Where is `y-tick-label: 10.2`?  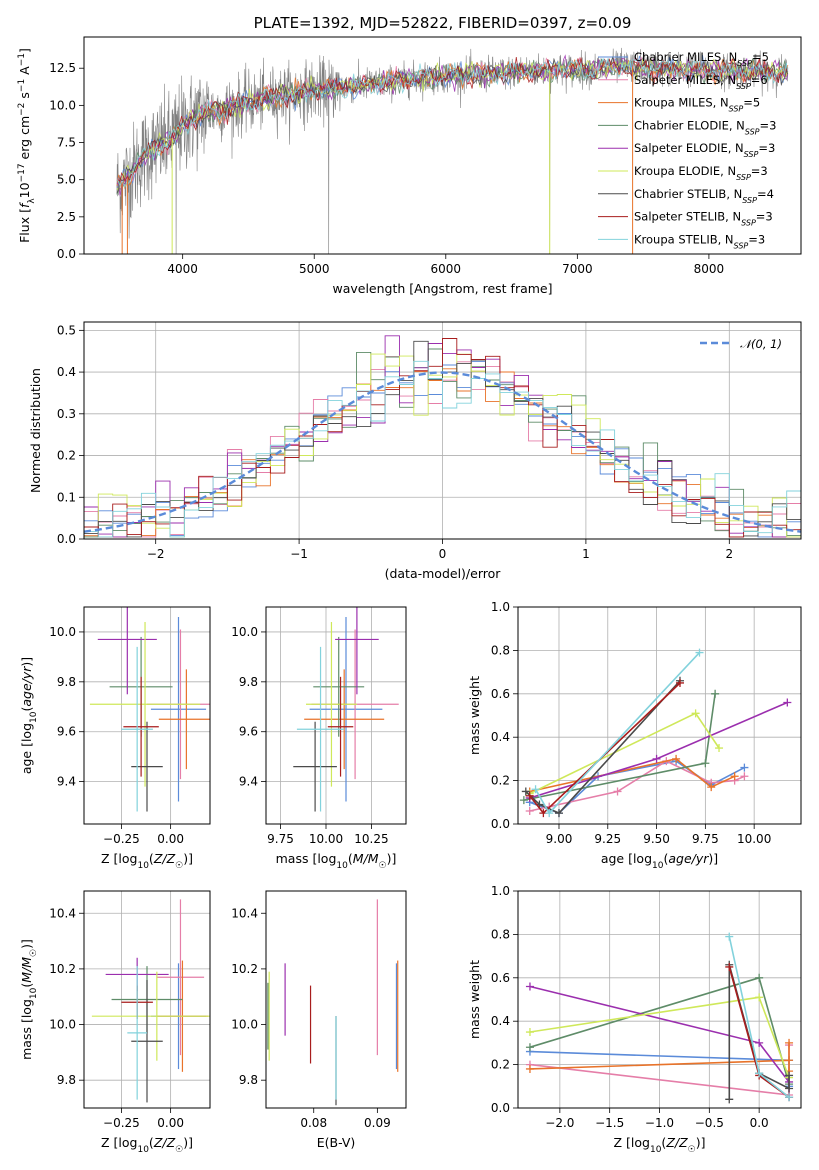
y-tick-label: 10.2 is located at coordinates (244, 969).